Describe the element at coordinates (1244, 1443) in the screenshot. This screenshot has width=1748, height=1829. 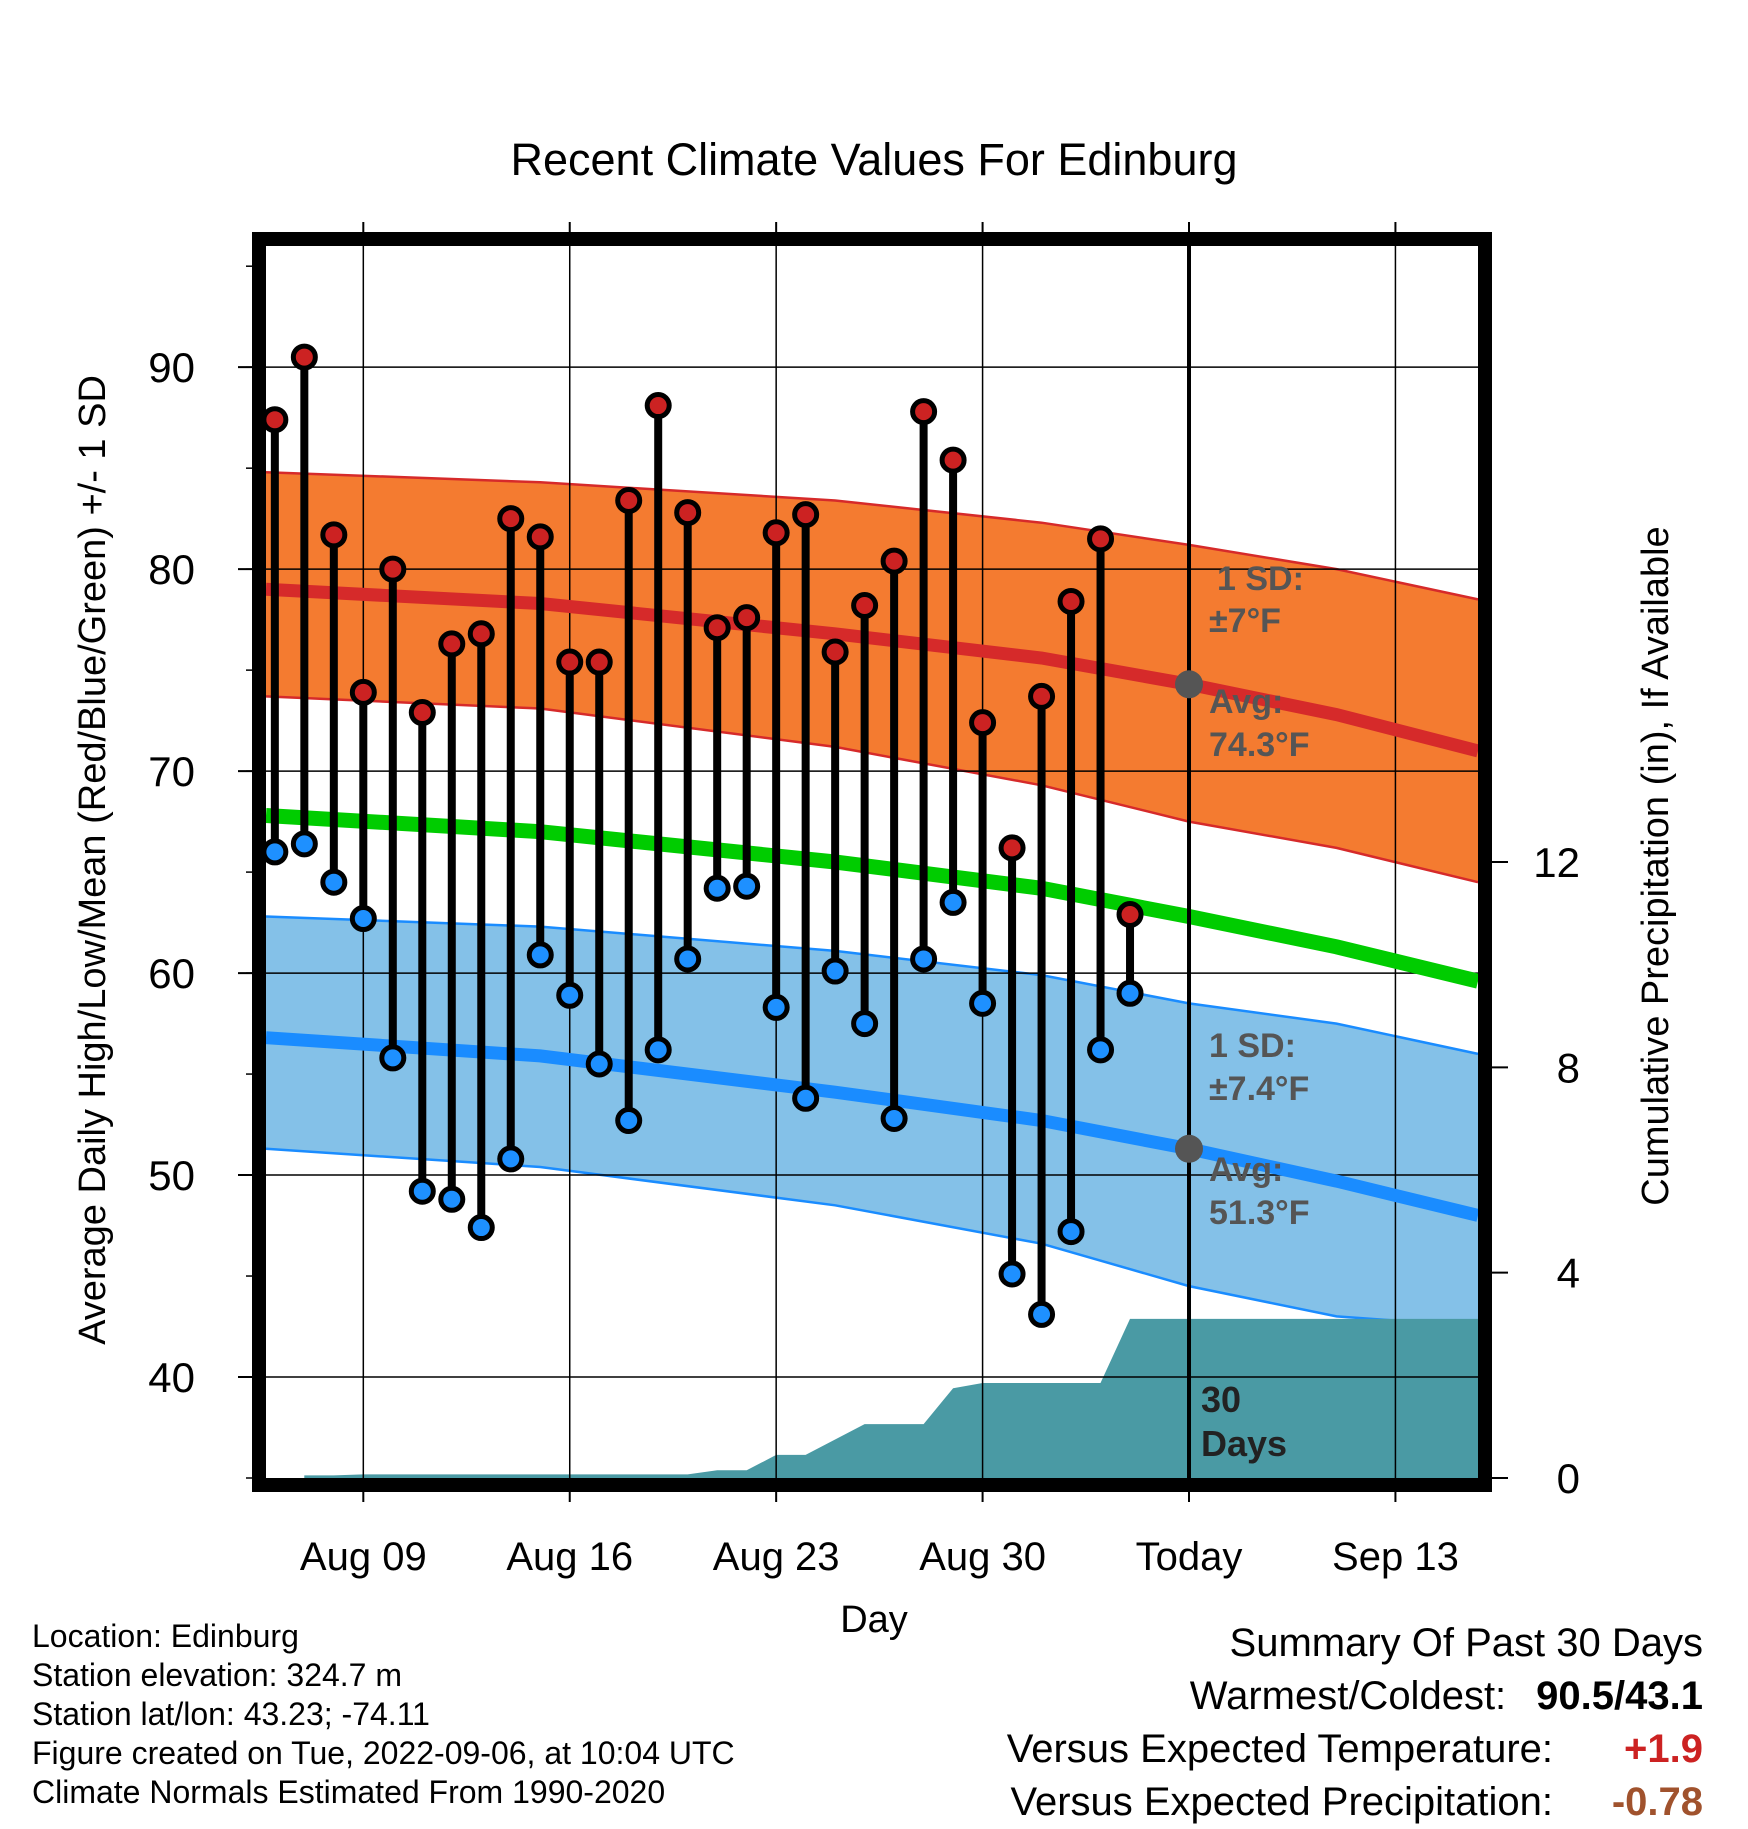
I see `days-label: Days` at that location.